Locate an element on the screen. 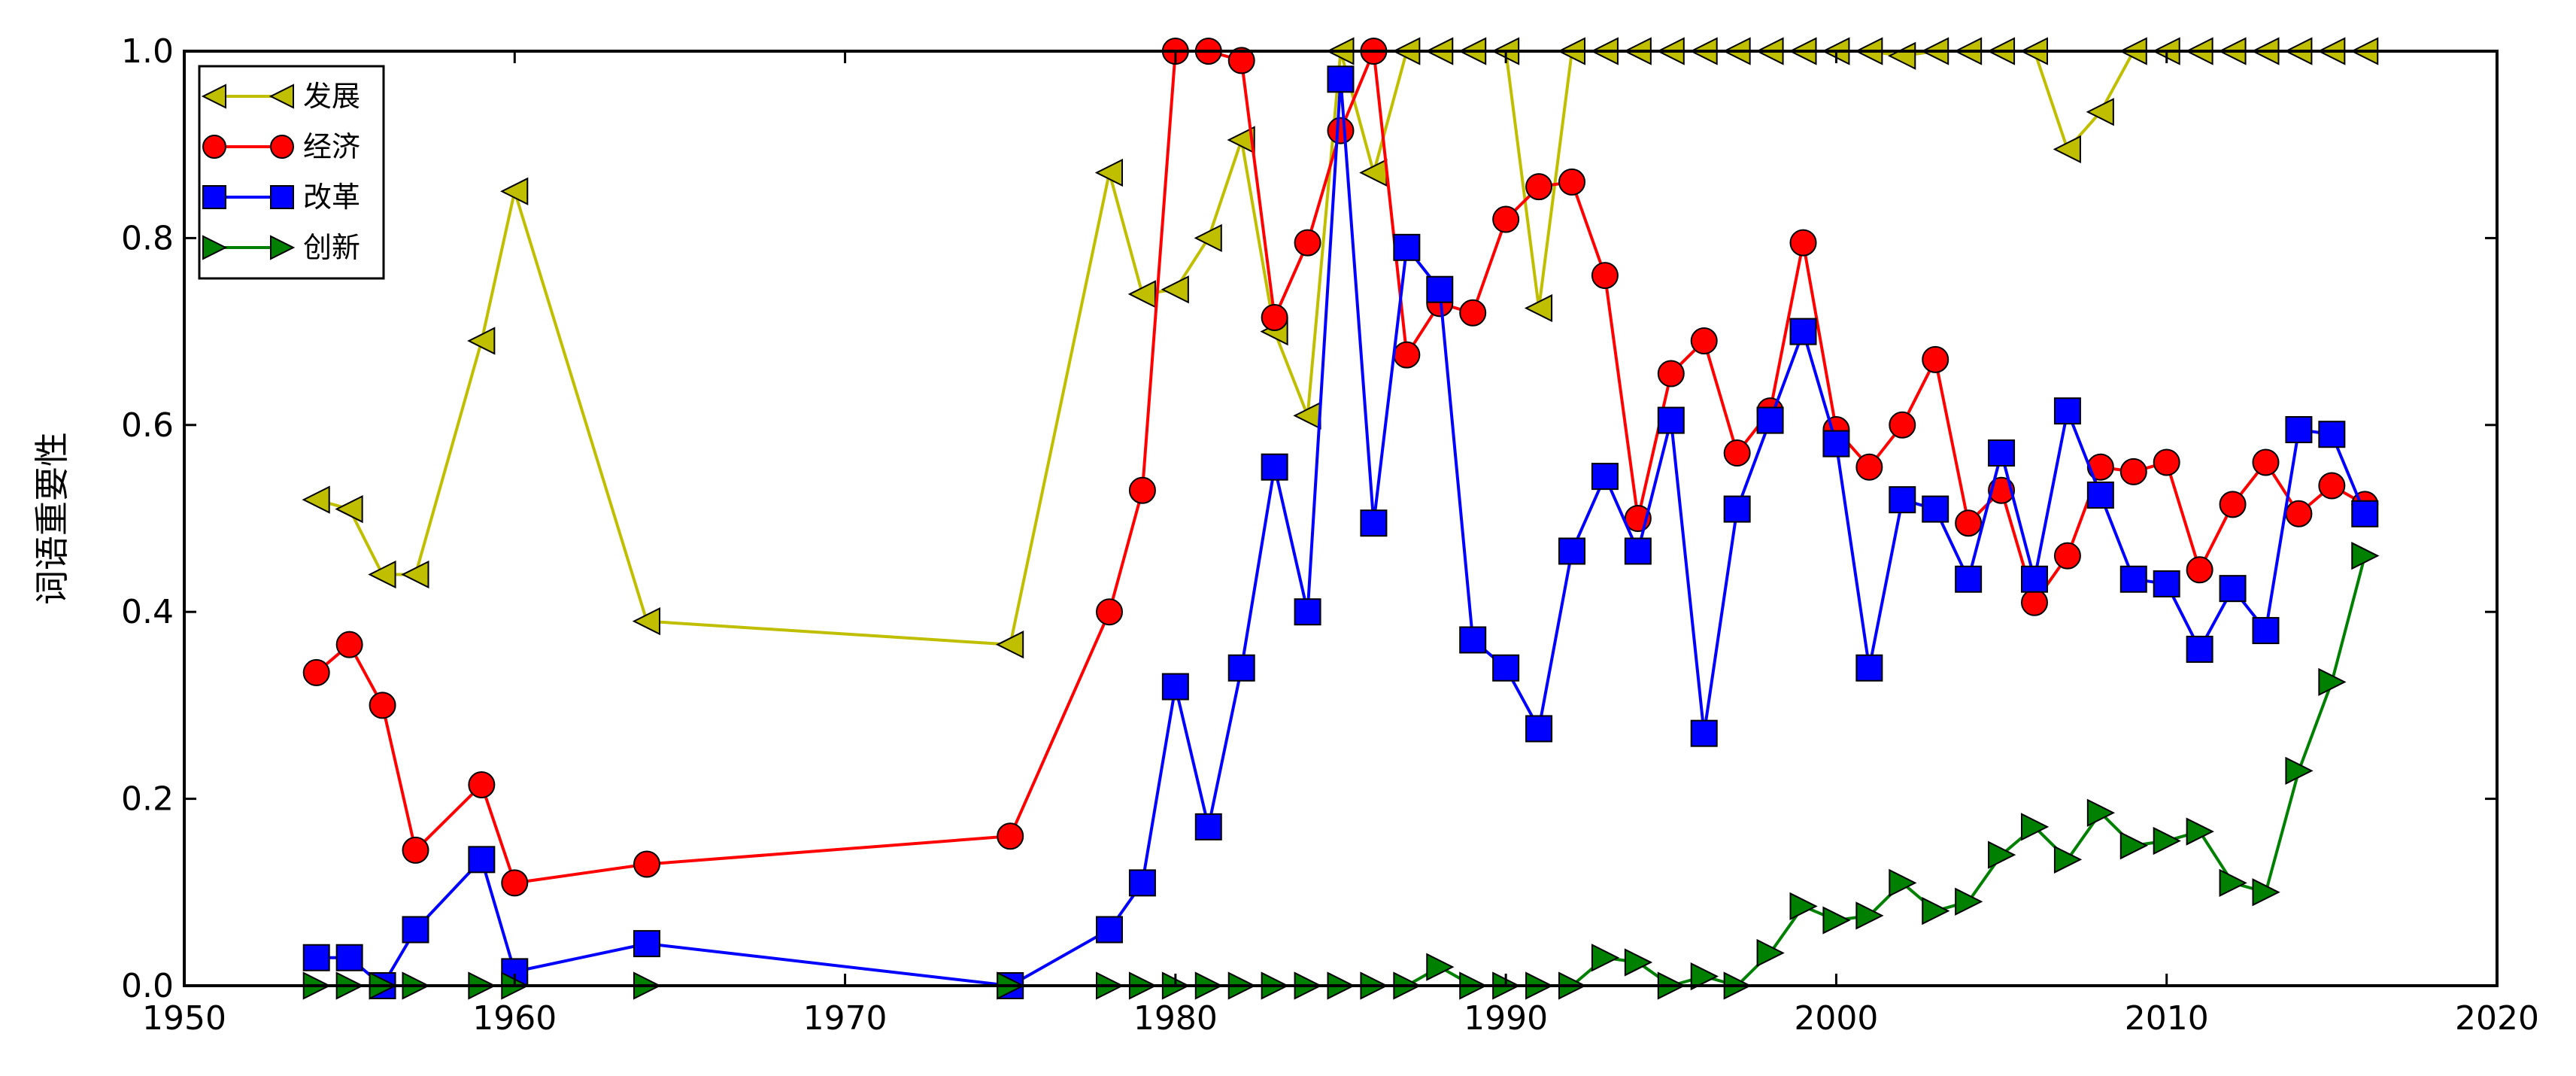  x-tick-label-4: 1990 is located at coordinates (1506, 1018).